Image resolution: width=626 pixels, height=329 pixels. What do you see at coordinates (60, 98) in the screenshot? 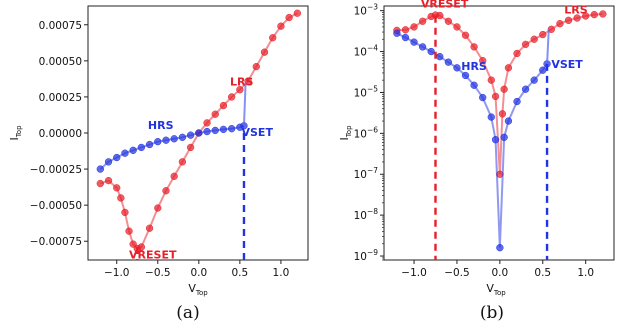
I see `y-tick-label: 0.00025` at bounding box center [60, 98].